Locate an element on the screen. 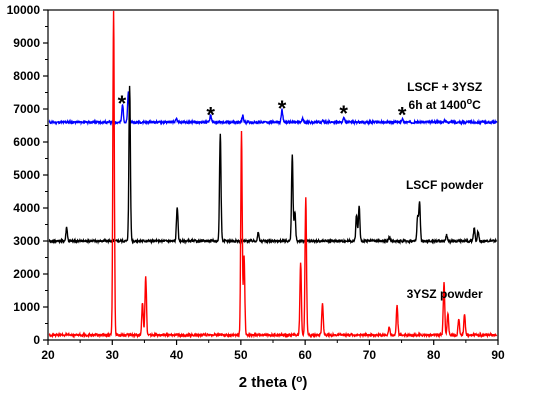 This screenshot has height=402, width=550. x-axis: 20 30 40 50 60 70 80 90 is located at coordinates (273, 351).